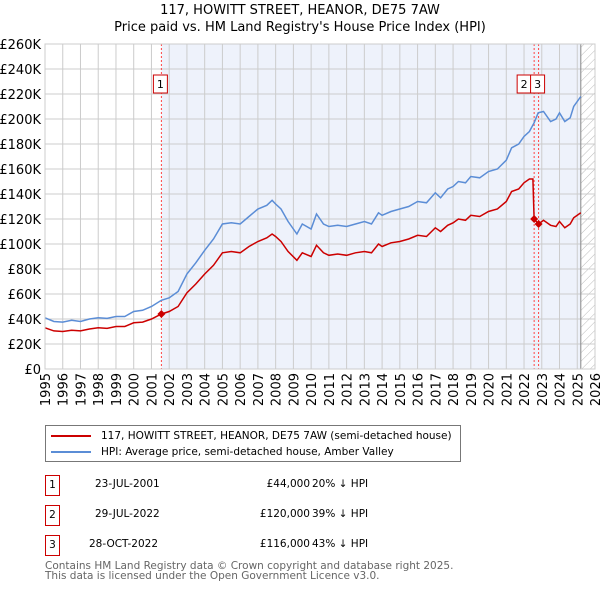 This screenshot has width=600, height=590. I want to click on y-tick-label: £200K, so click(20, 120).